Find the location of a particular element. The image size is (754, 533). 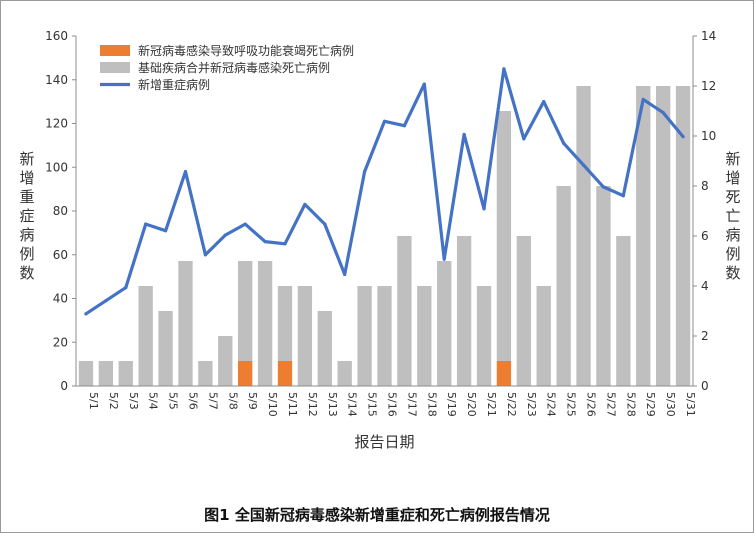

x-tick-label: 5/24 is located at coordinates (551, 404).